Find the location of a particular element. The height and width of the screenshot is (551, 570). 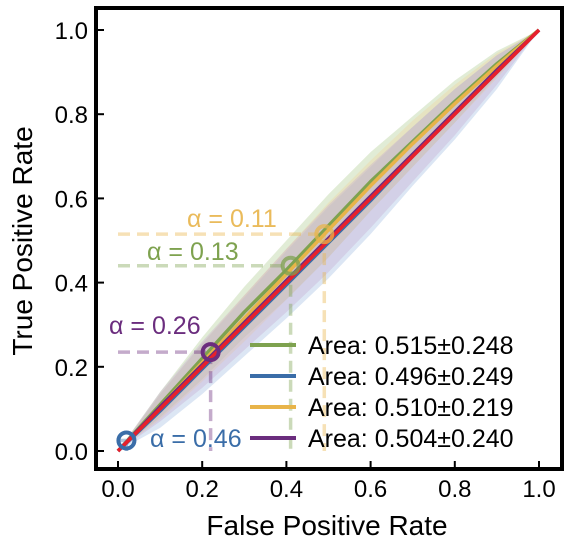

x-axis-ticks: 0.0 0.2 0.4 0.6 0.8 1.0 is located at coordinates (328, 482).